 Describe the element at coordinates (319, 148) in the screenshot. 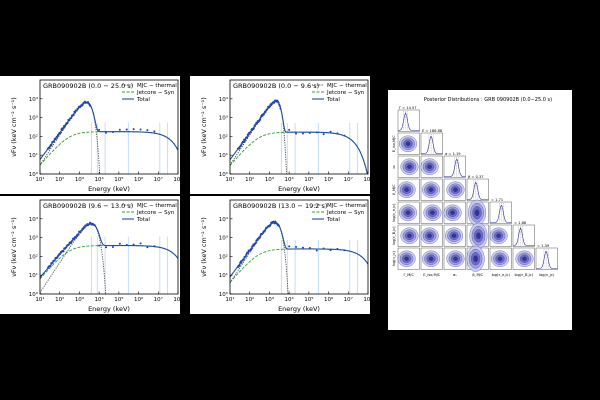

I see `error-bars` at that location.